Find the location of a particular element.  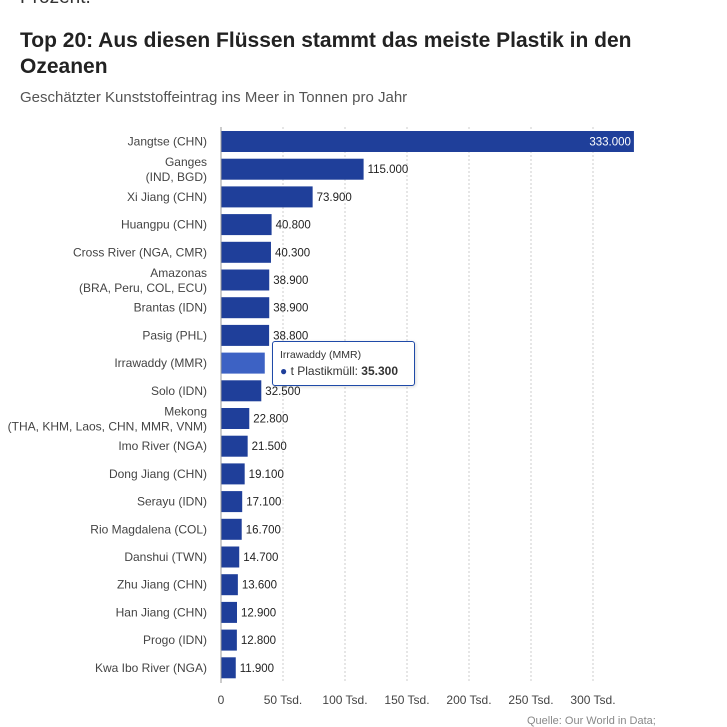

category-label: Zhu Jiang (CHN) is located at coordinates (162, 585).